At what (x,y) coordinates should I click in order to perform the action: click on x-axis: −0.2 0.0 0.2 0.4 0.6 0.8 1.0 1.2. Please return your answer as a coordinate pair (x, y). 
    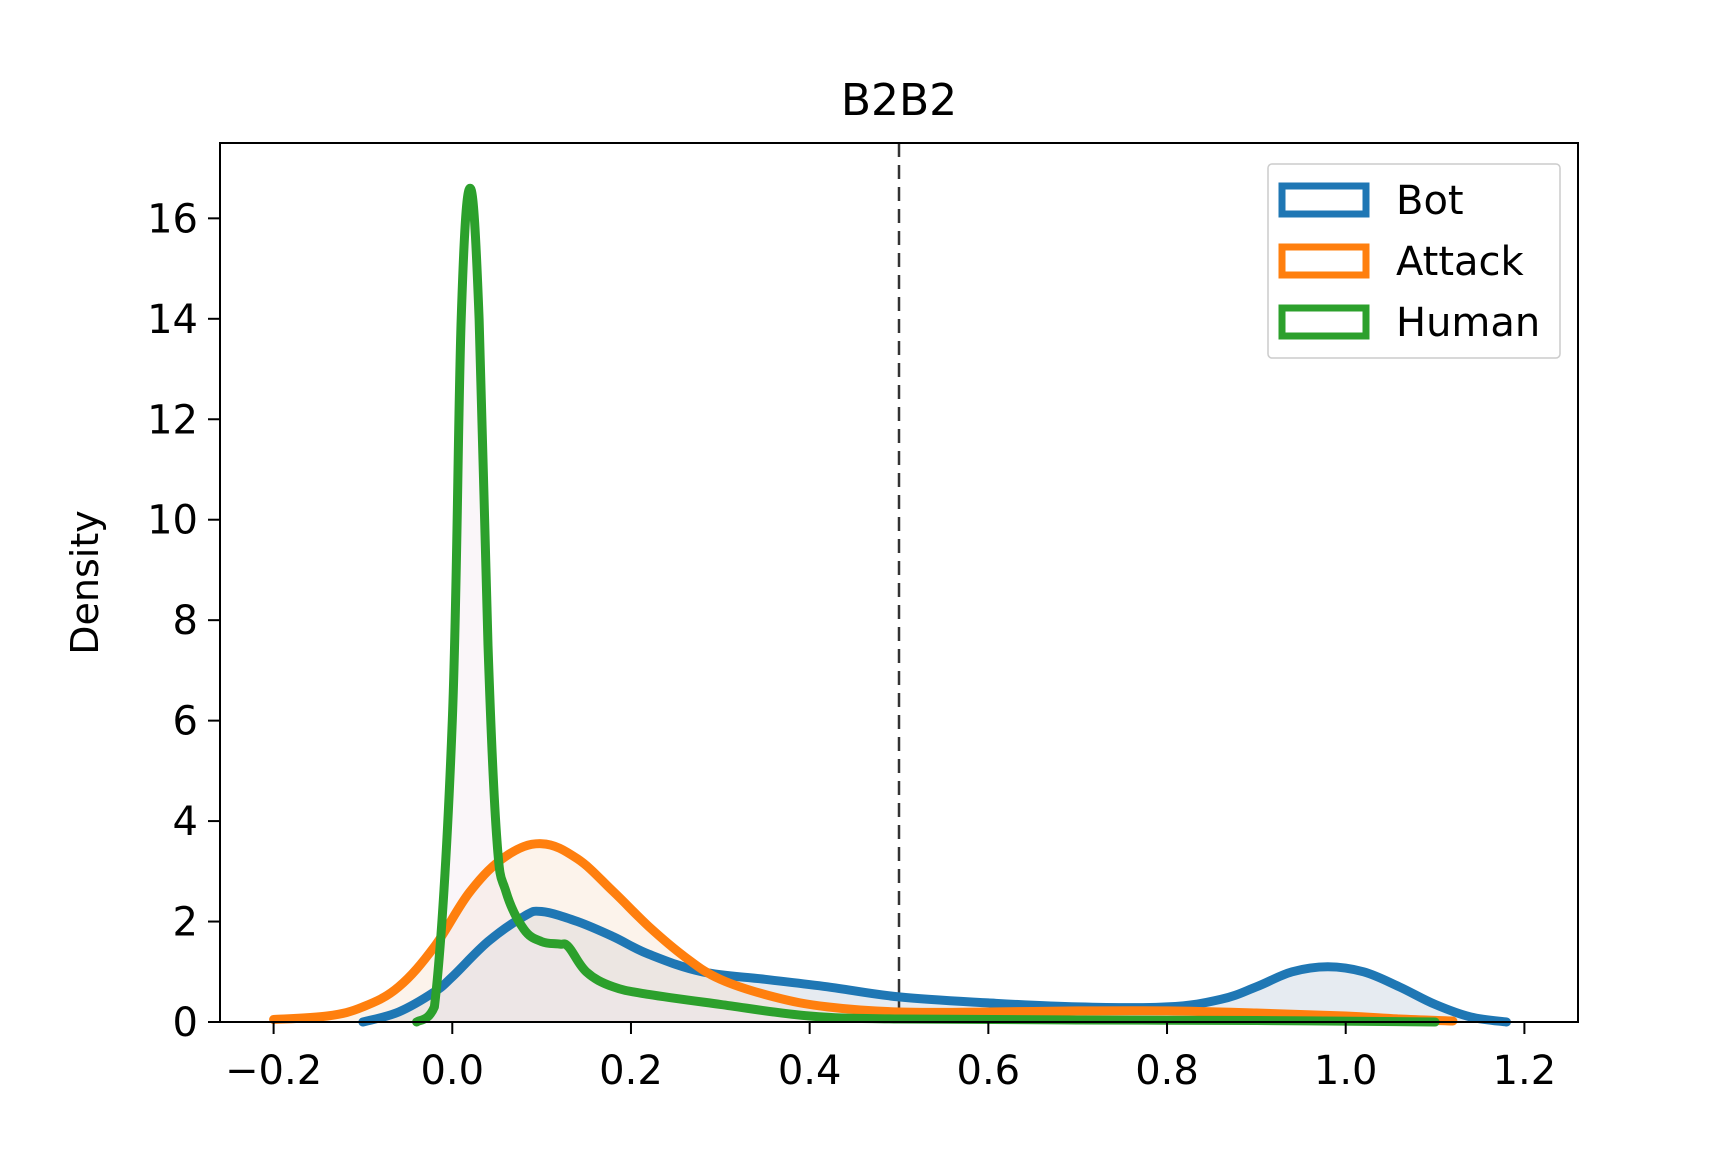
    Looking at the image, I should click on (890, 1058).